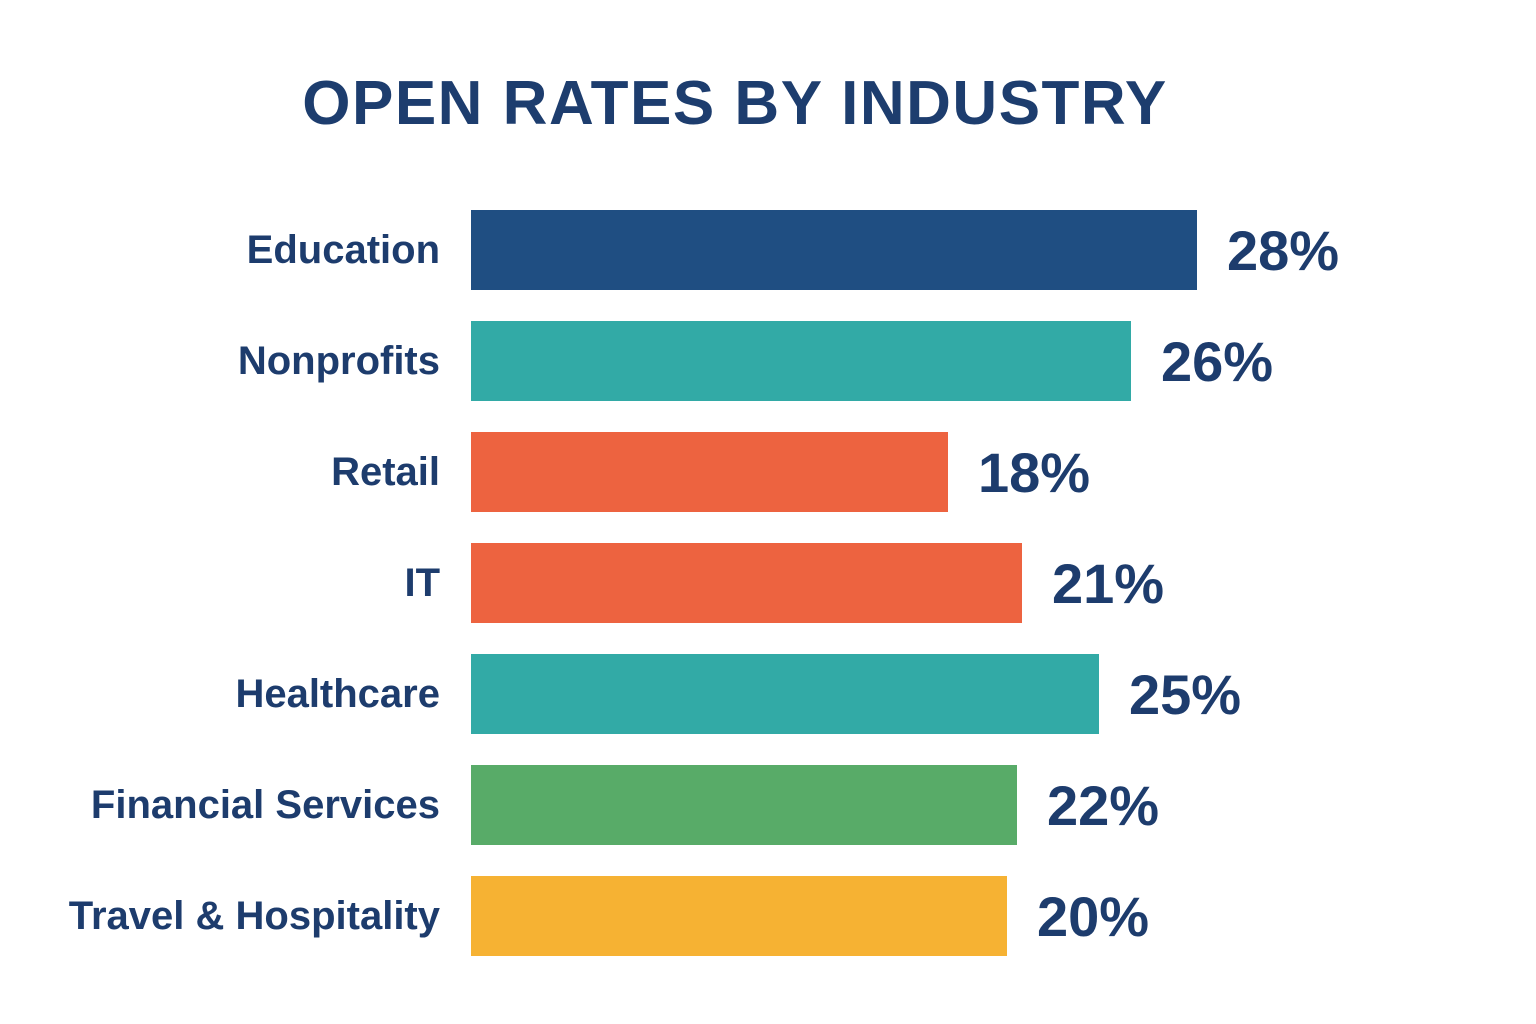 Image resolution: width=1536 pixels, height=1024 pixels. Describe the element at coordinates (1283, 250) in the screenshot. I see `value-label-education: 28%` at that location.